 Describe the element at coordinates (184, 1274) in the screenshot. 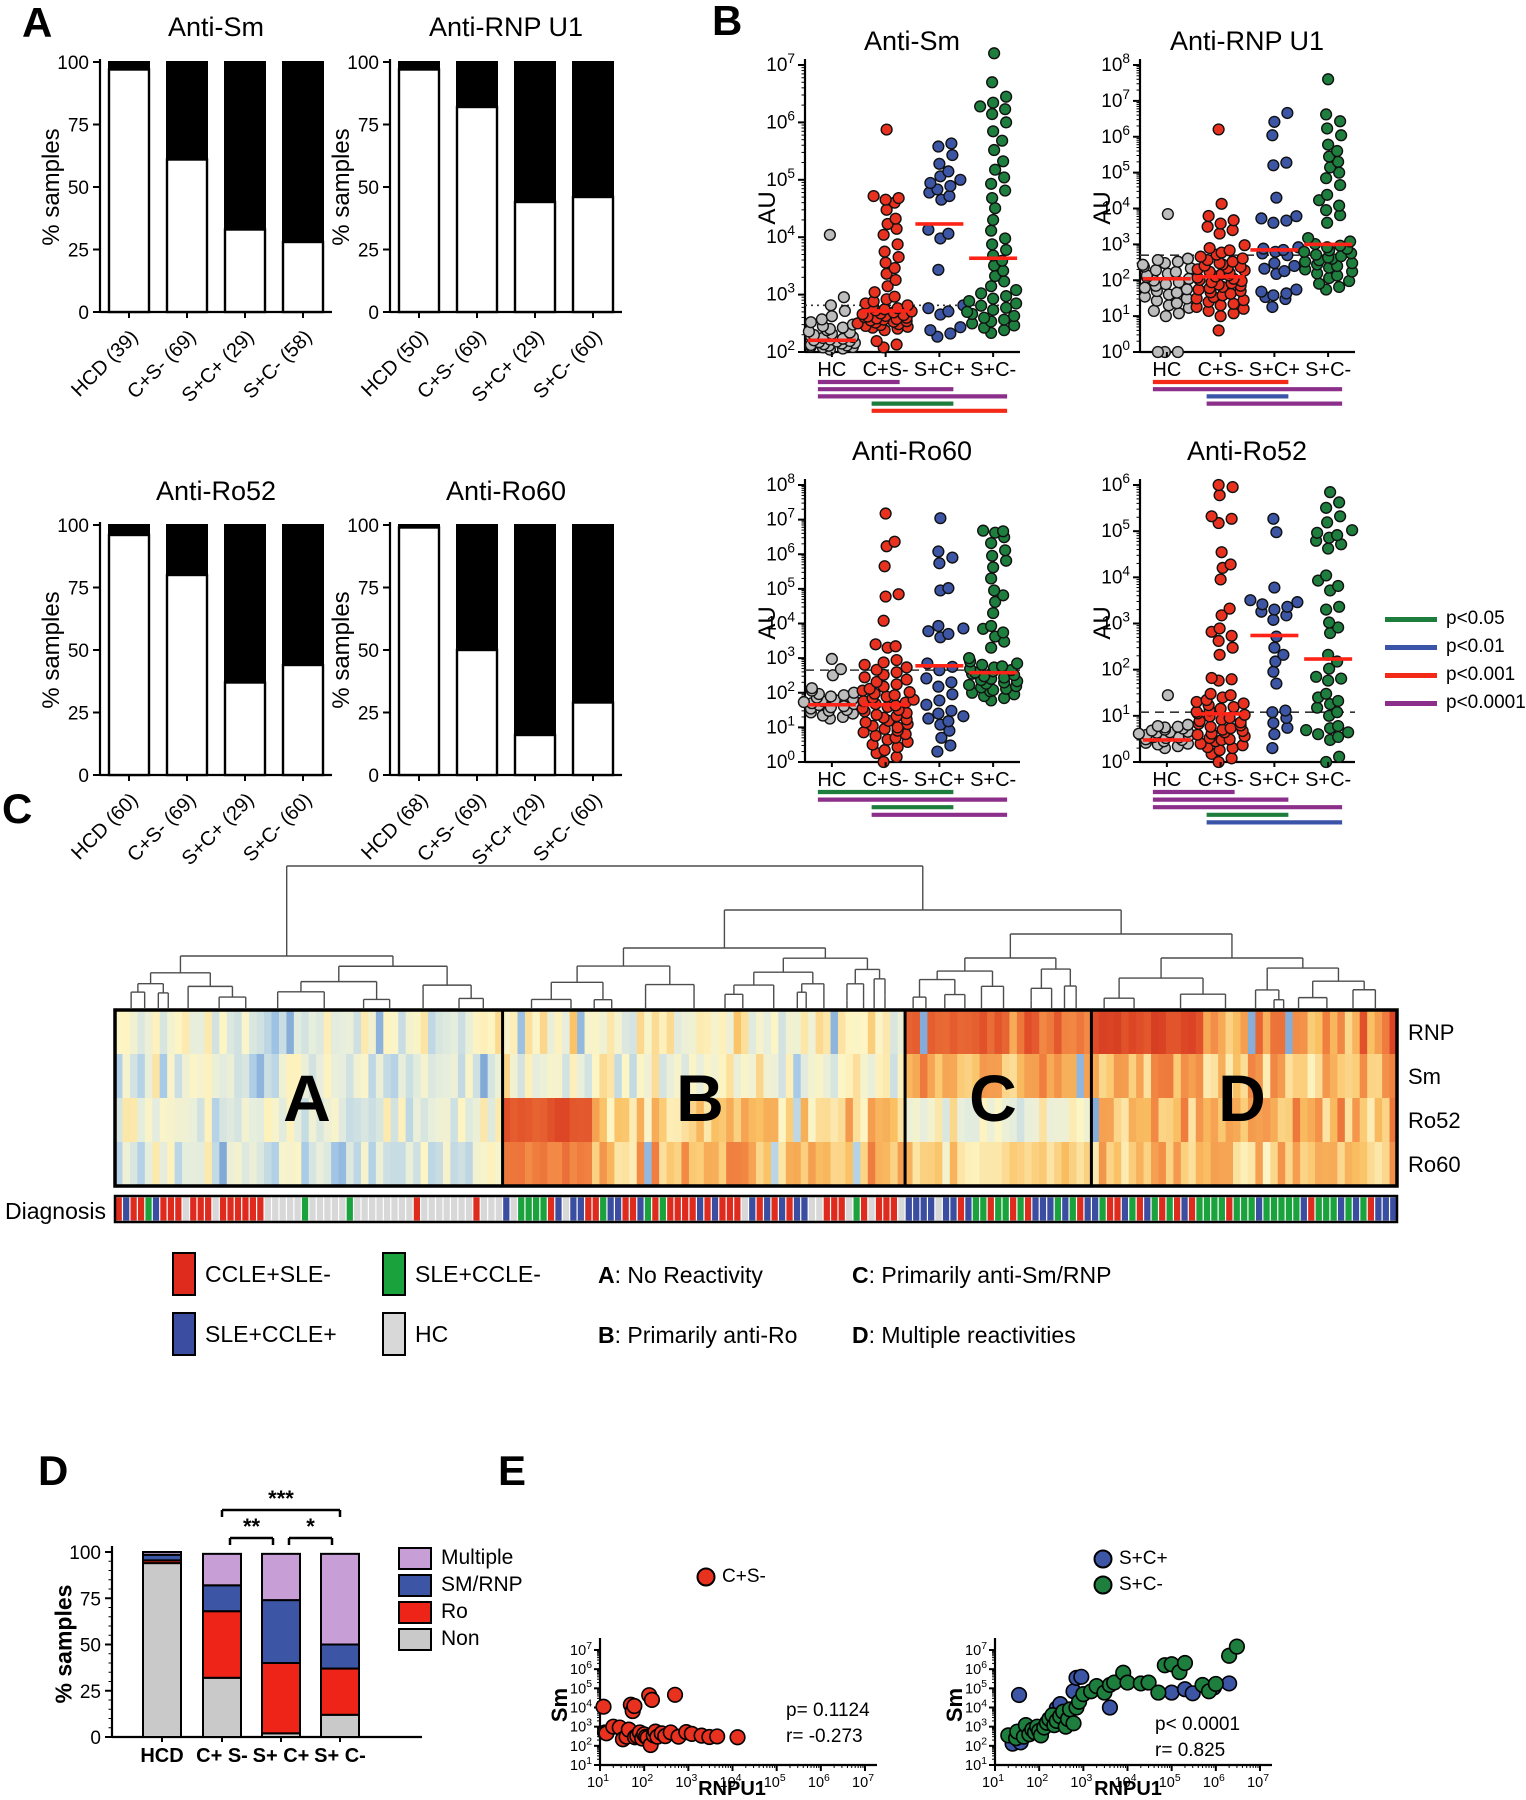

I see `red-swatch` at that location.